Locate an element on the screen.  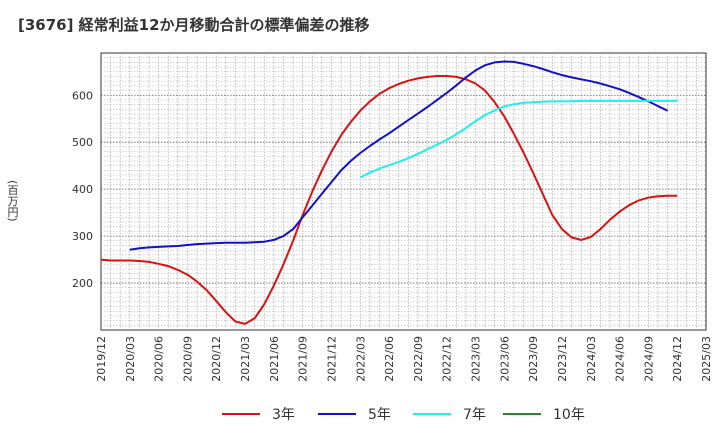
chart-legend: 3年 5年 7年 10年 is located at coordinates (360, 415).